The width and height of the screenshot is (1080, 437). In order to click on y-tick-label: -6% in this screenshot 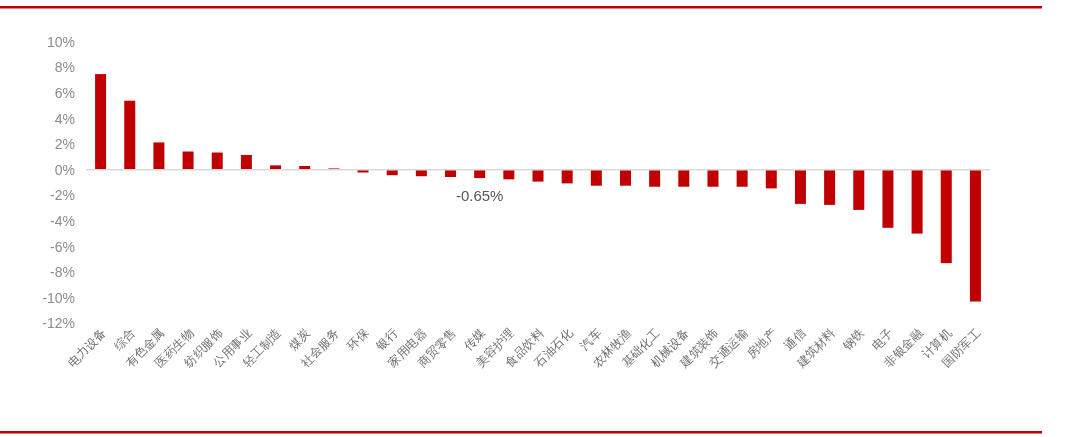, I will do `click(62, 246)`.